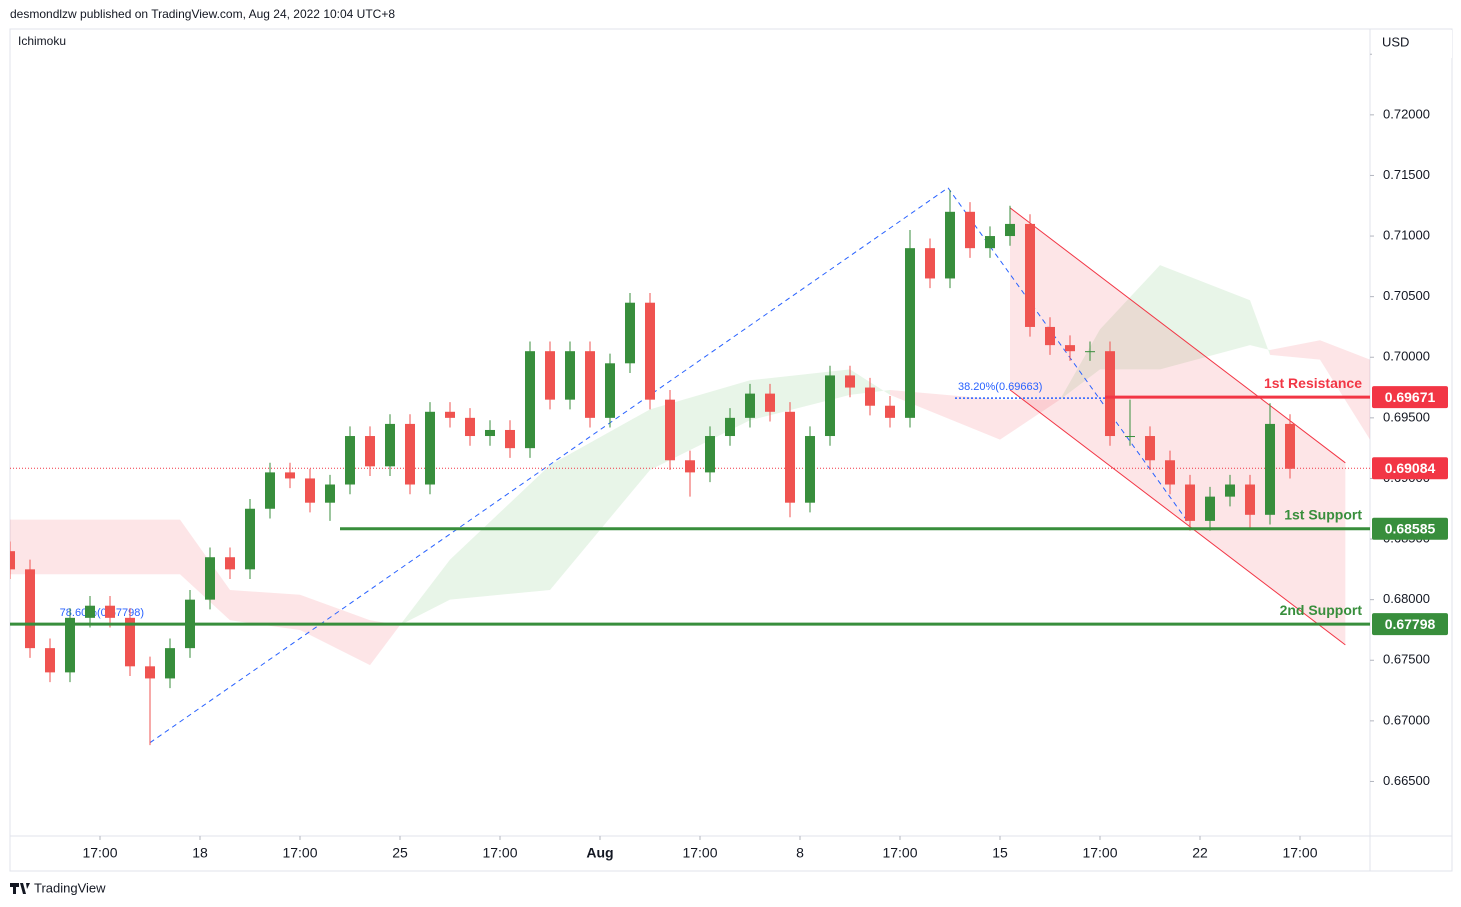  Describe the element at coordinates (1406, 234) in the screenshot. I see `y-tick-label: 0.71000` at that location.